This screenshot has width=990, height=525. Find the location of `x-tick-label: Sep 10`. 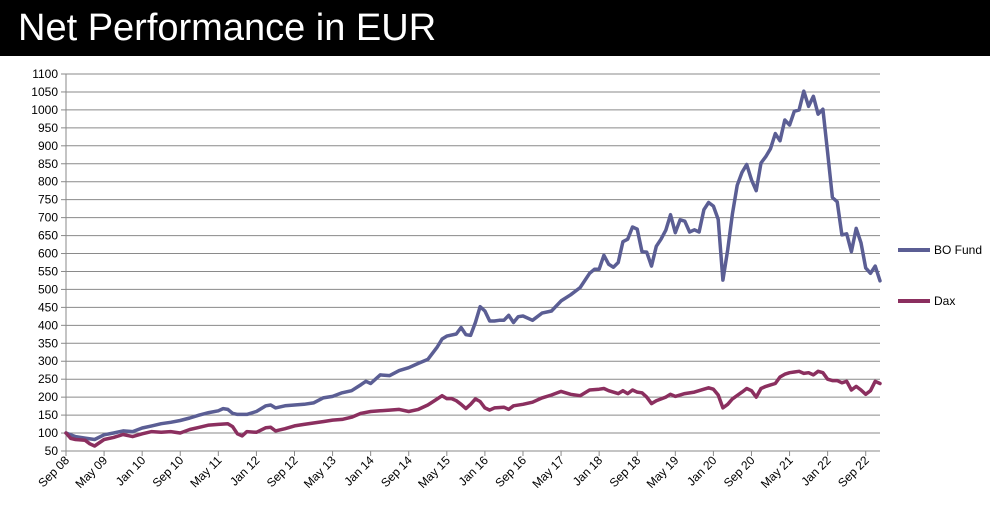

x-tick-label: Sep 10 is located at coordinates (168, 471).